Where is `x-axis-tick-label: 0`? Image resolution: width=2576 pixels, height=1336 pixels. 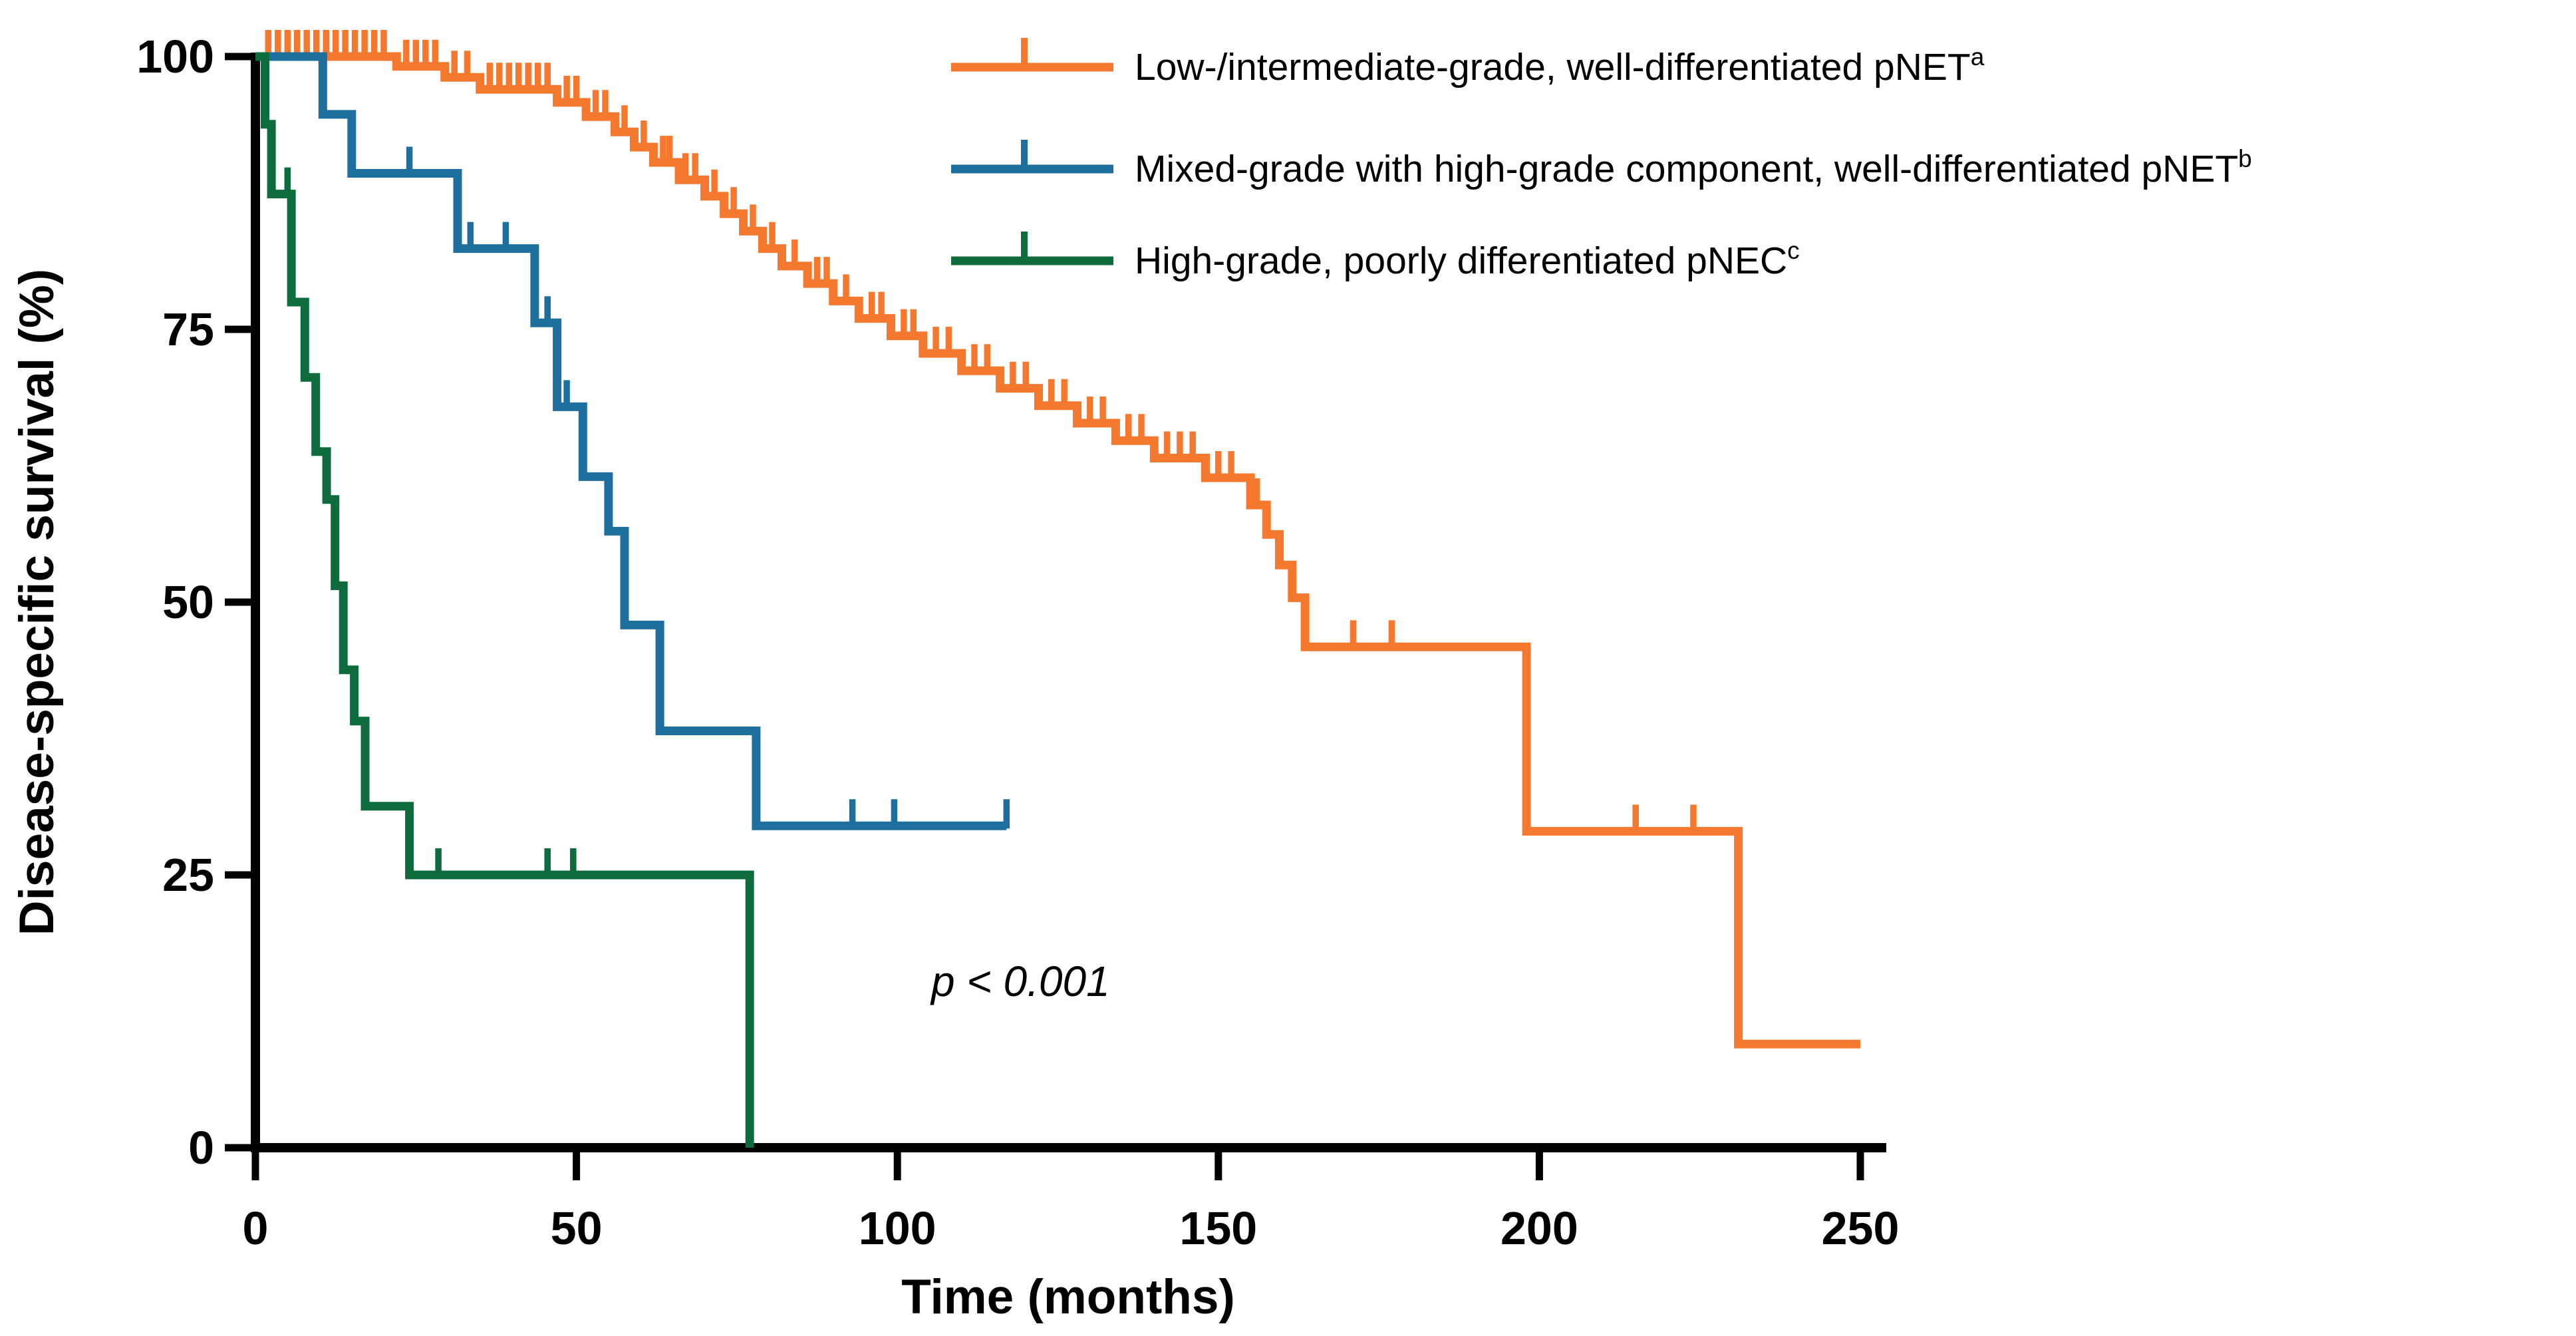
x-axis-tick-label: 0 is located at coordinates (256, 1228).